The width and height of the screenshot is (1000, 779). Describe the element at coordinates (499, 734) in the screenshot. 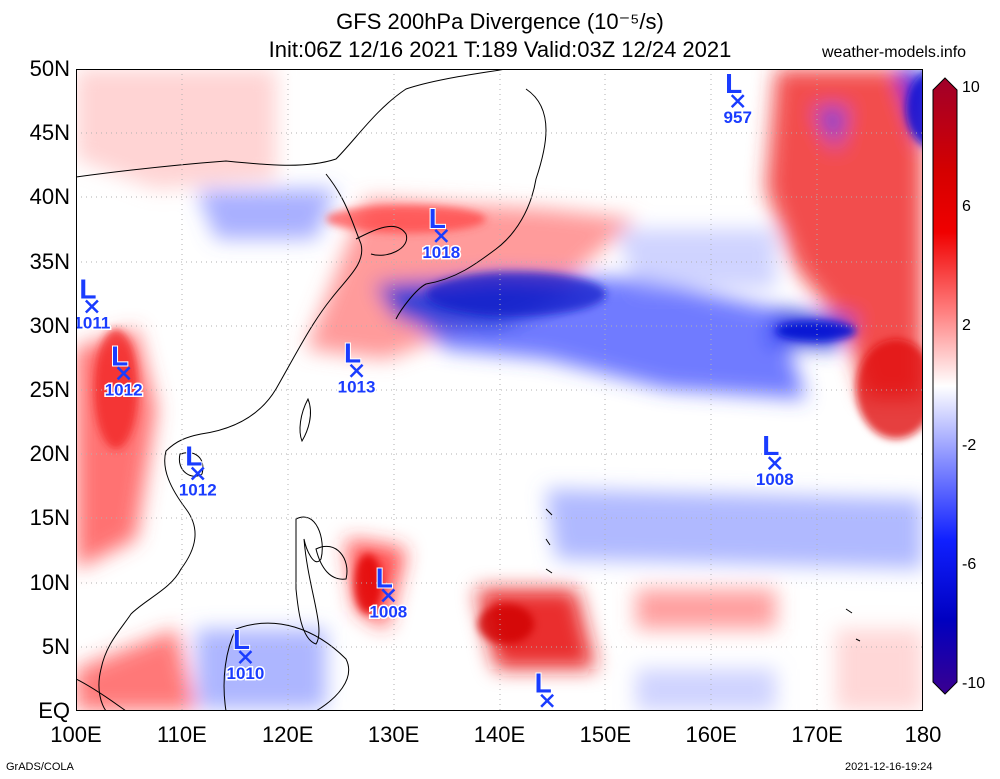

I see `lon-tick-label: 140E` at that location.